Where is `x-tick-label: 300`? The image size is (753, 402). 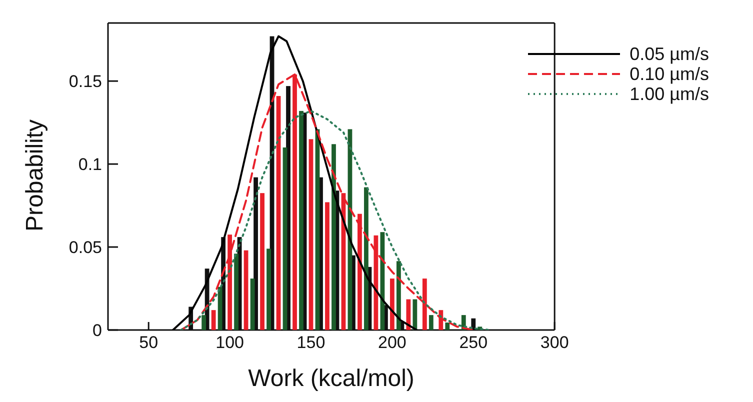
x-tick-label: 300 is located at coordinates (554, 342).